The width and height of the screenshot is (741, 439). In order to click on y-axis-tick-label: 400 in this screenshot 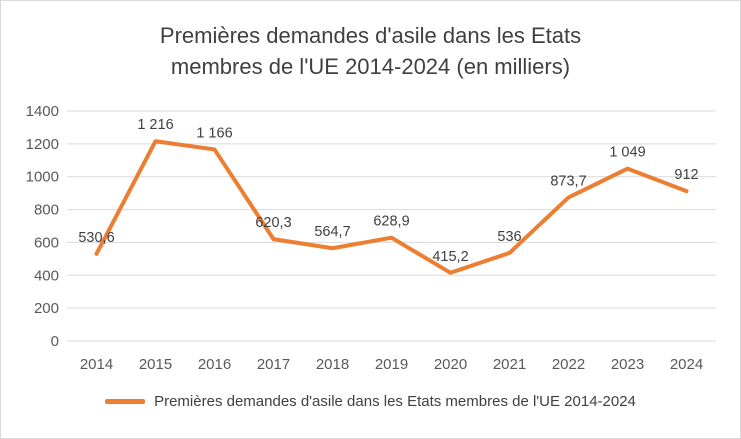, I will do `click(46, 275)`.